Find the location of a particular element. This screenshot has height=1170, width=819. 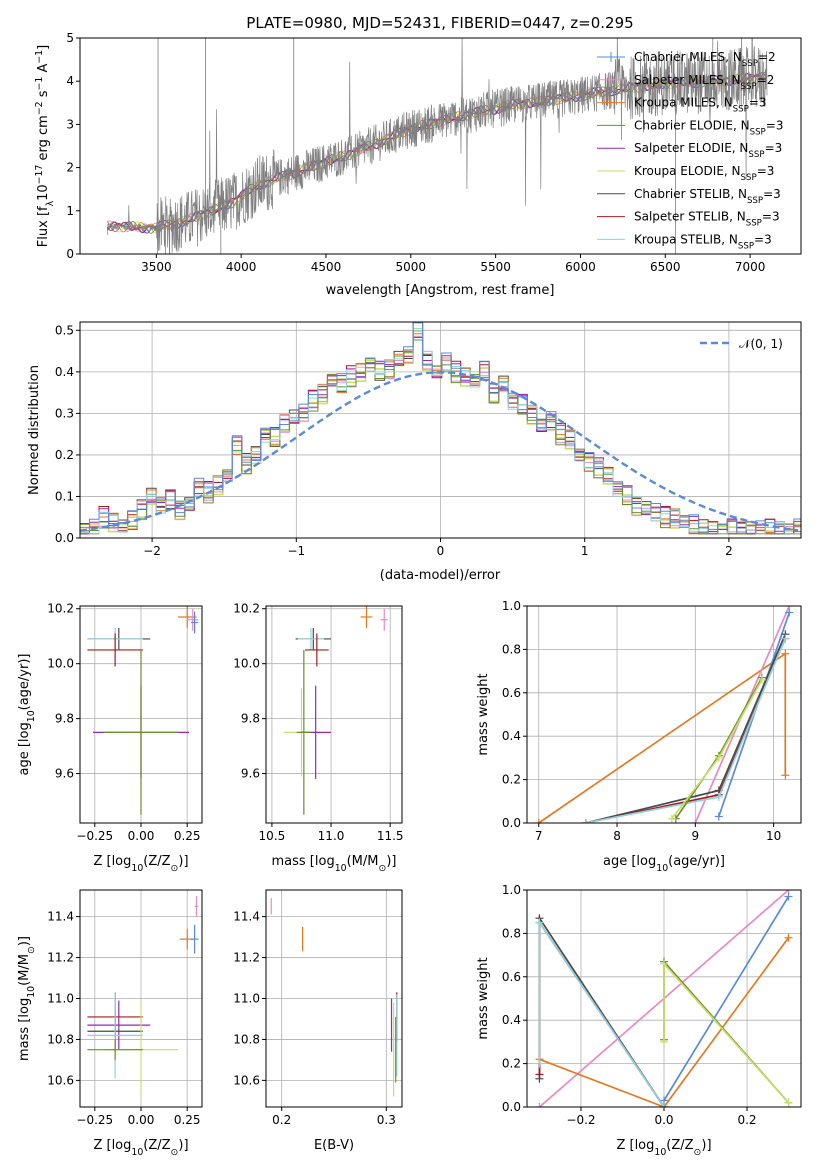

label-part: Chabrier STELIB, N is located at coordinates (690, 194).